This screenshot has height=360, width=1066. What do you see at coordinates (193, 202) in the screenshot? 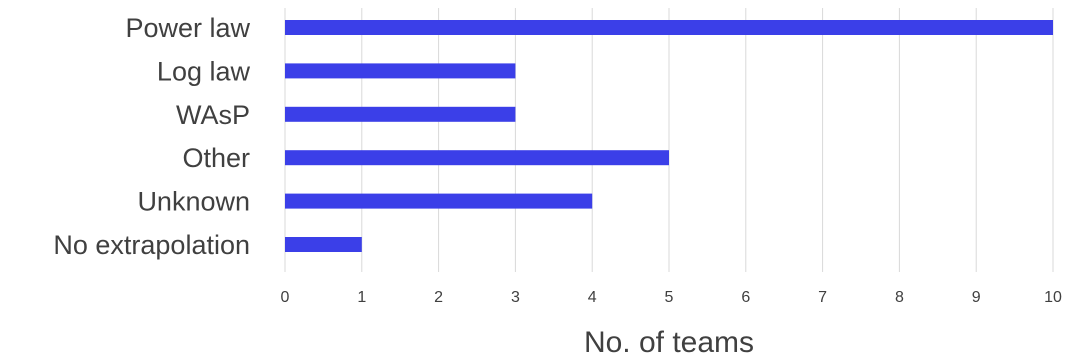
I see `category-label: Unknown` at bounding box center [193, 202].